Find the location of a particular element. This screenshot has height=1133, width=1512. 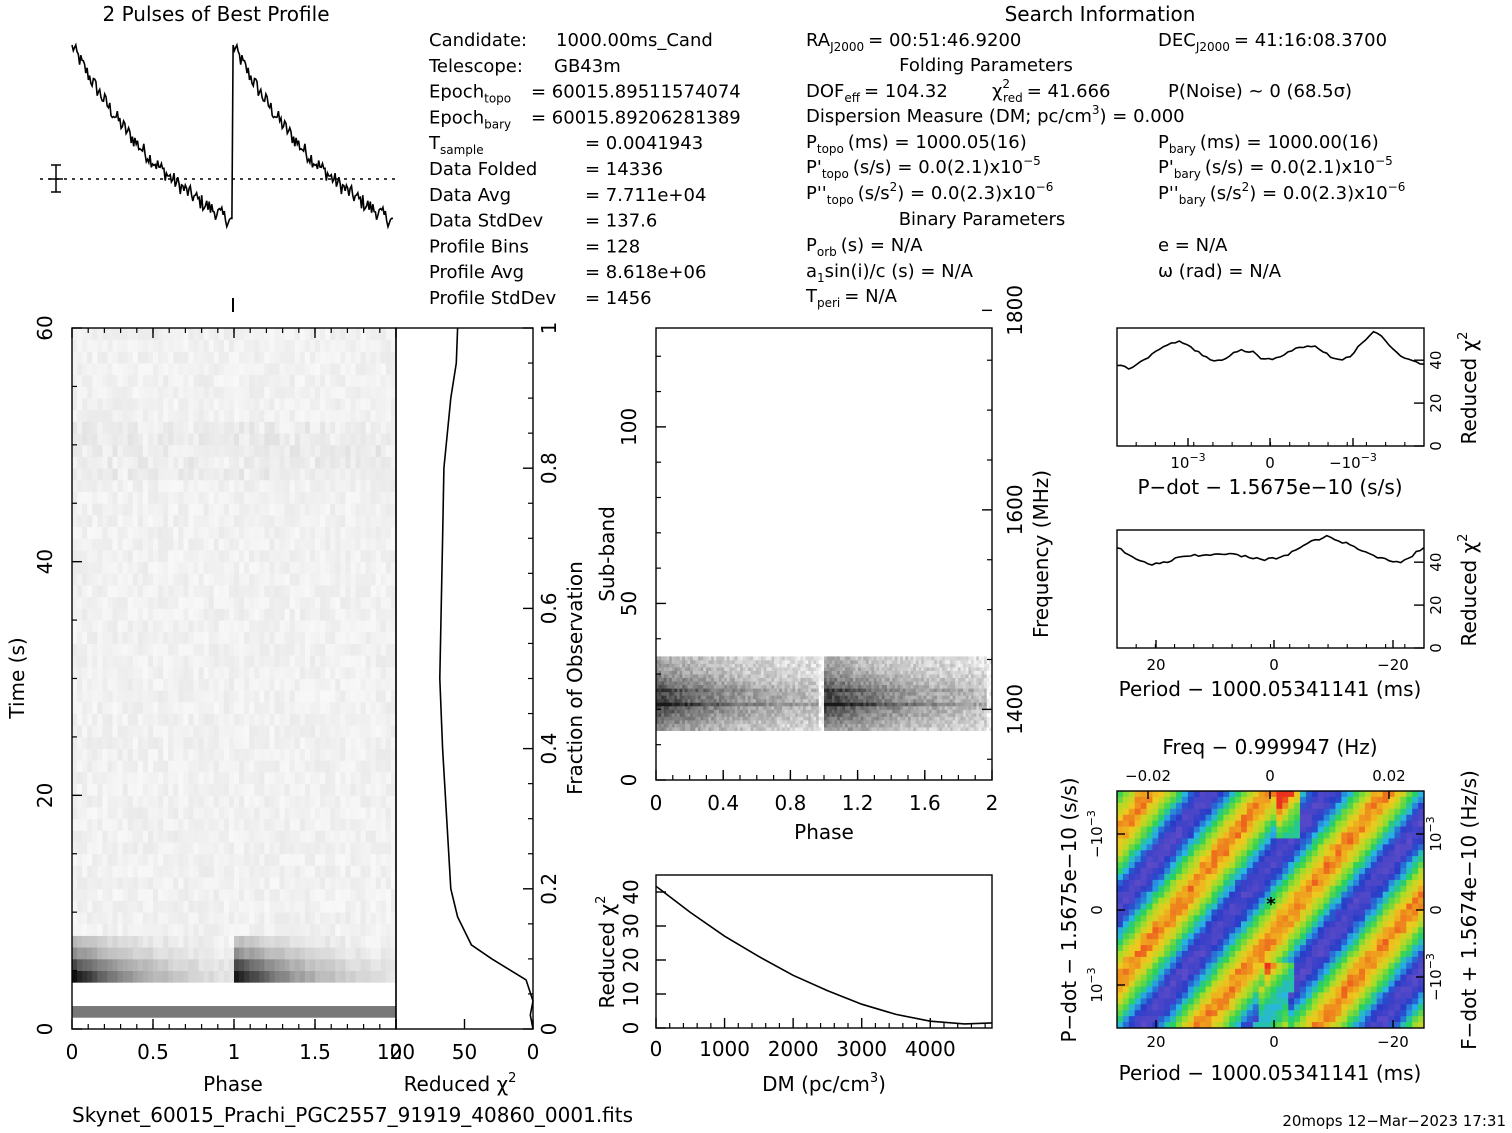

period-xlabel: Period − 1000.05341141 (ms) is located at coordinates (1270, 1073).